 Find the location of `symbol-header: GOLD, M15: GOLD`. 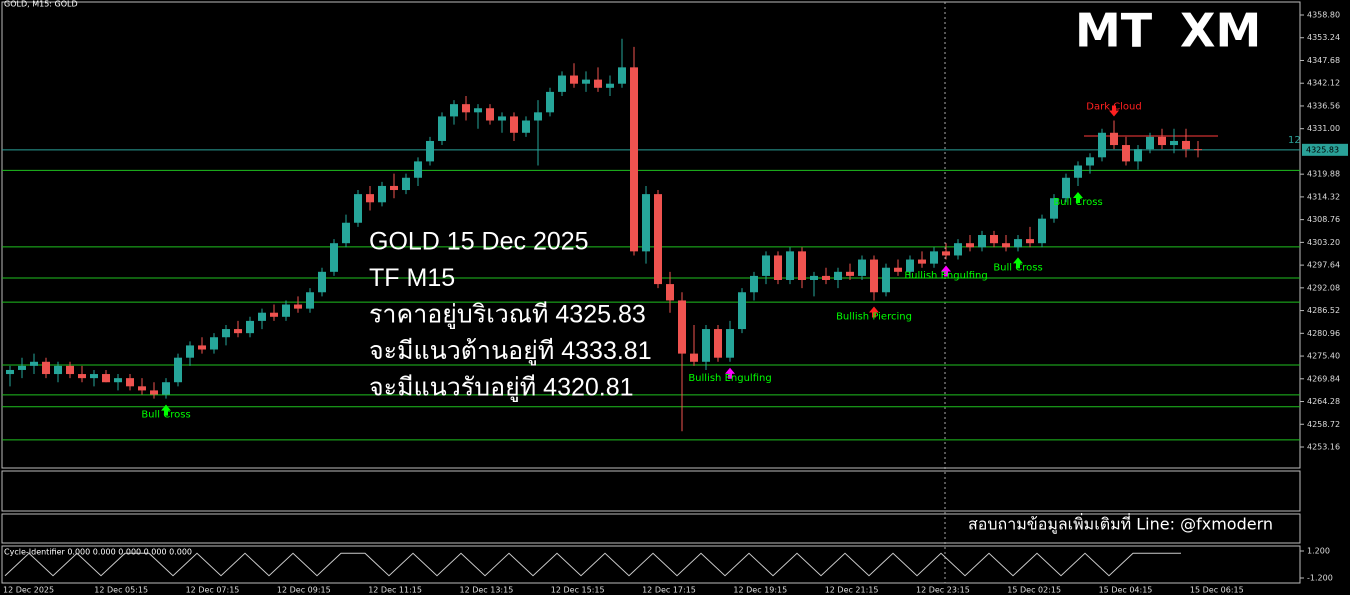

symbol-header: GOLD, M15: GOLD is located at coordinates (41, 4).